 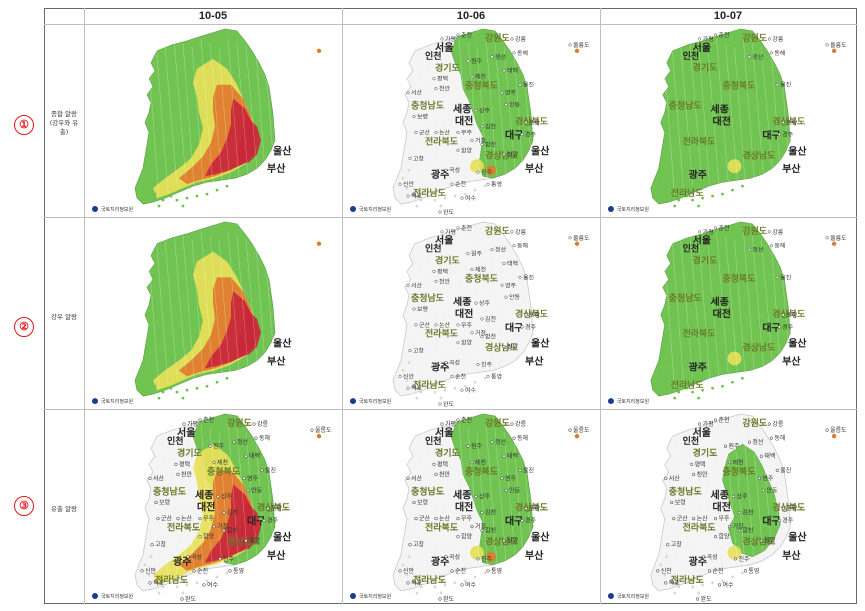 What do you see at coordinates (276, 361) in the screenshot?
I see `place-label-busan: 부산` at bounding box center [276, 361].